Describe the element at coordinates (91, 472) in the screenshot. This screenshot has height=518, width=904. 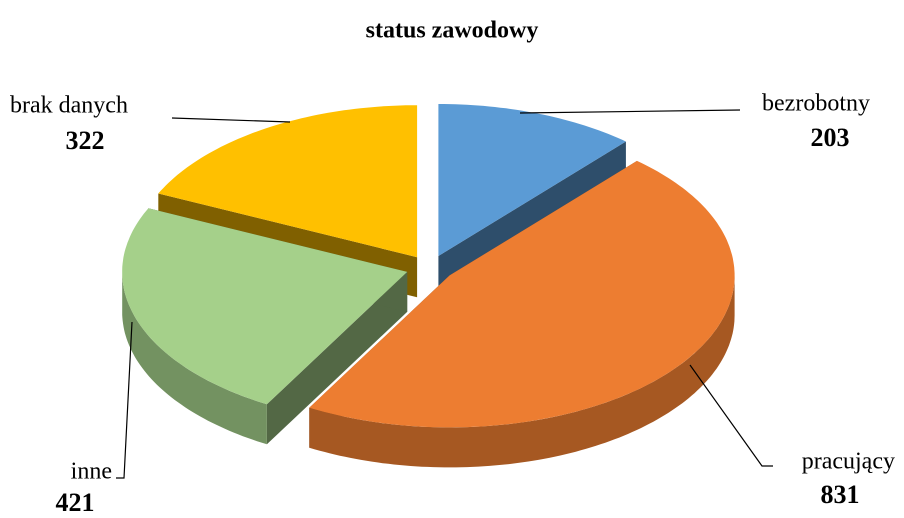
I see `slice-label: inne` at that location.